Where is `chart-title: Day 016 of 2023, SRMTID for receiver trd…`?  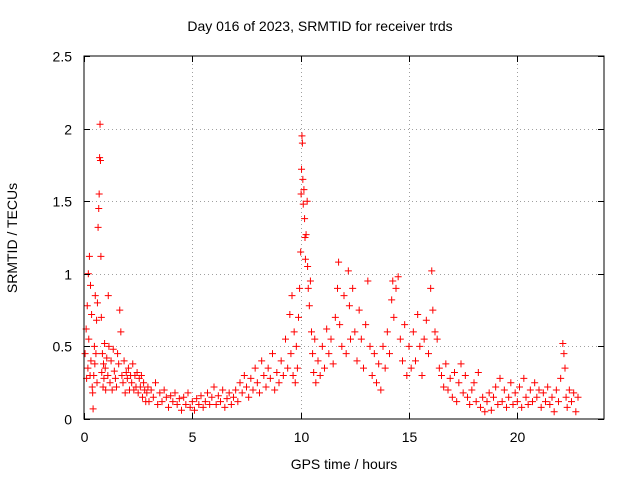 chart-title: Day 016 of 2023, SRMTID for receiver trd… is located at coordinates (320, 26).